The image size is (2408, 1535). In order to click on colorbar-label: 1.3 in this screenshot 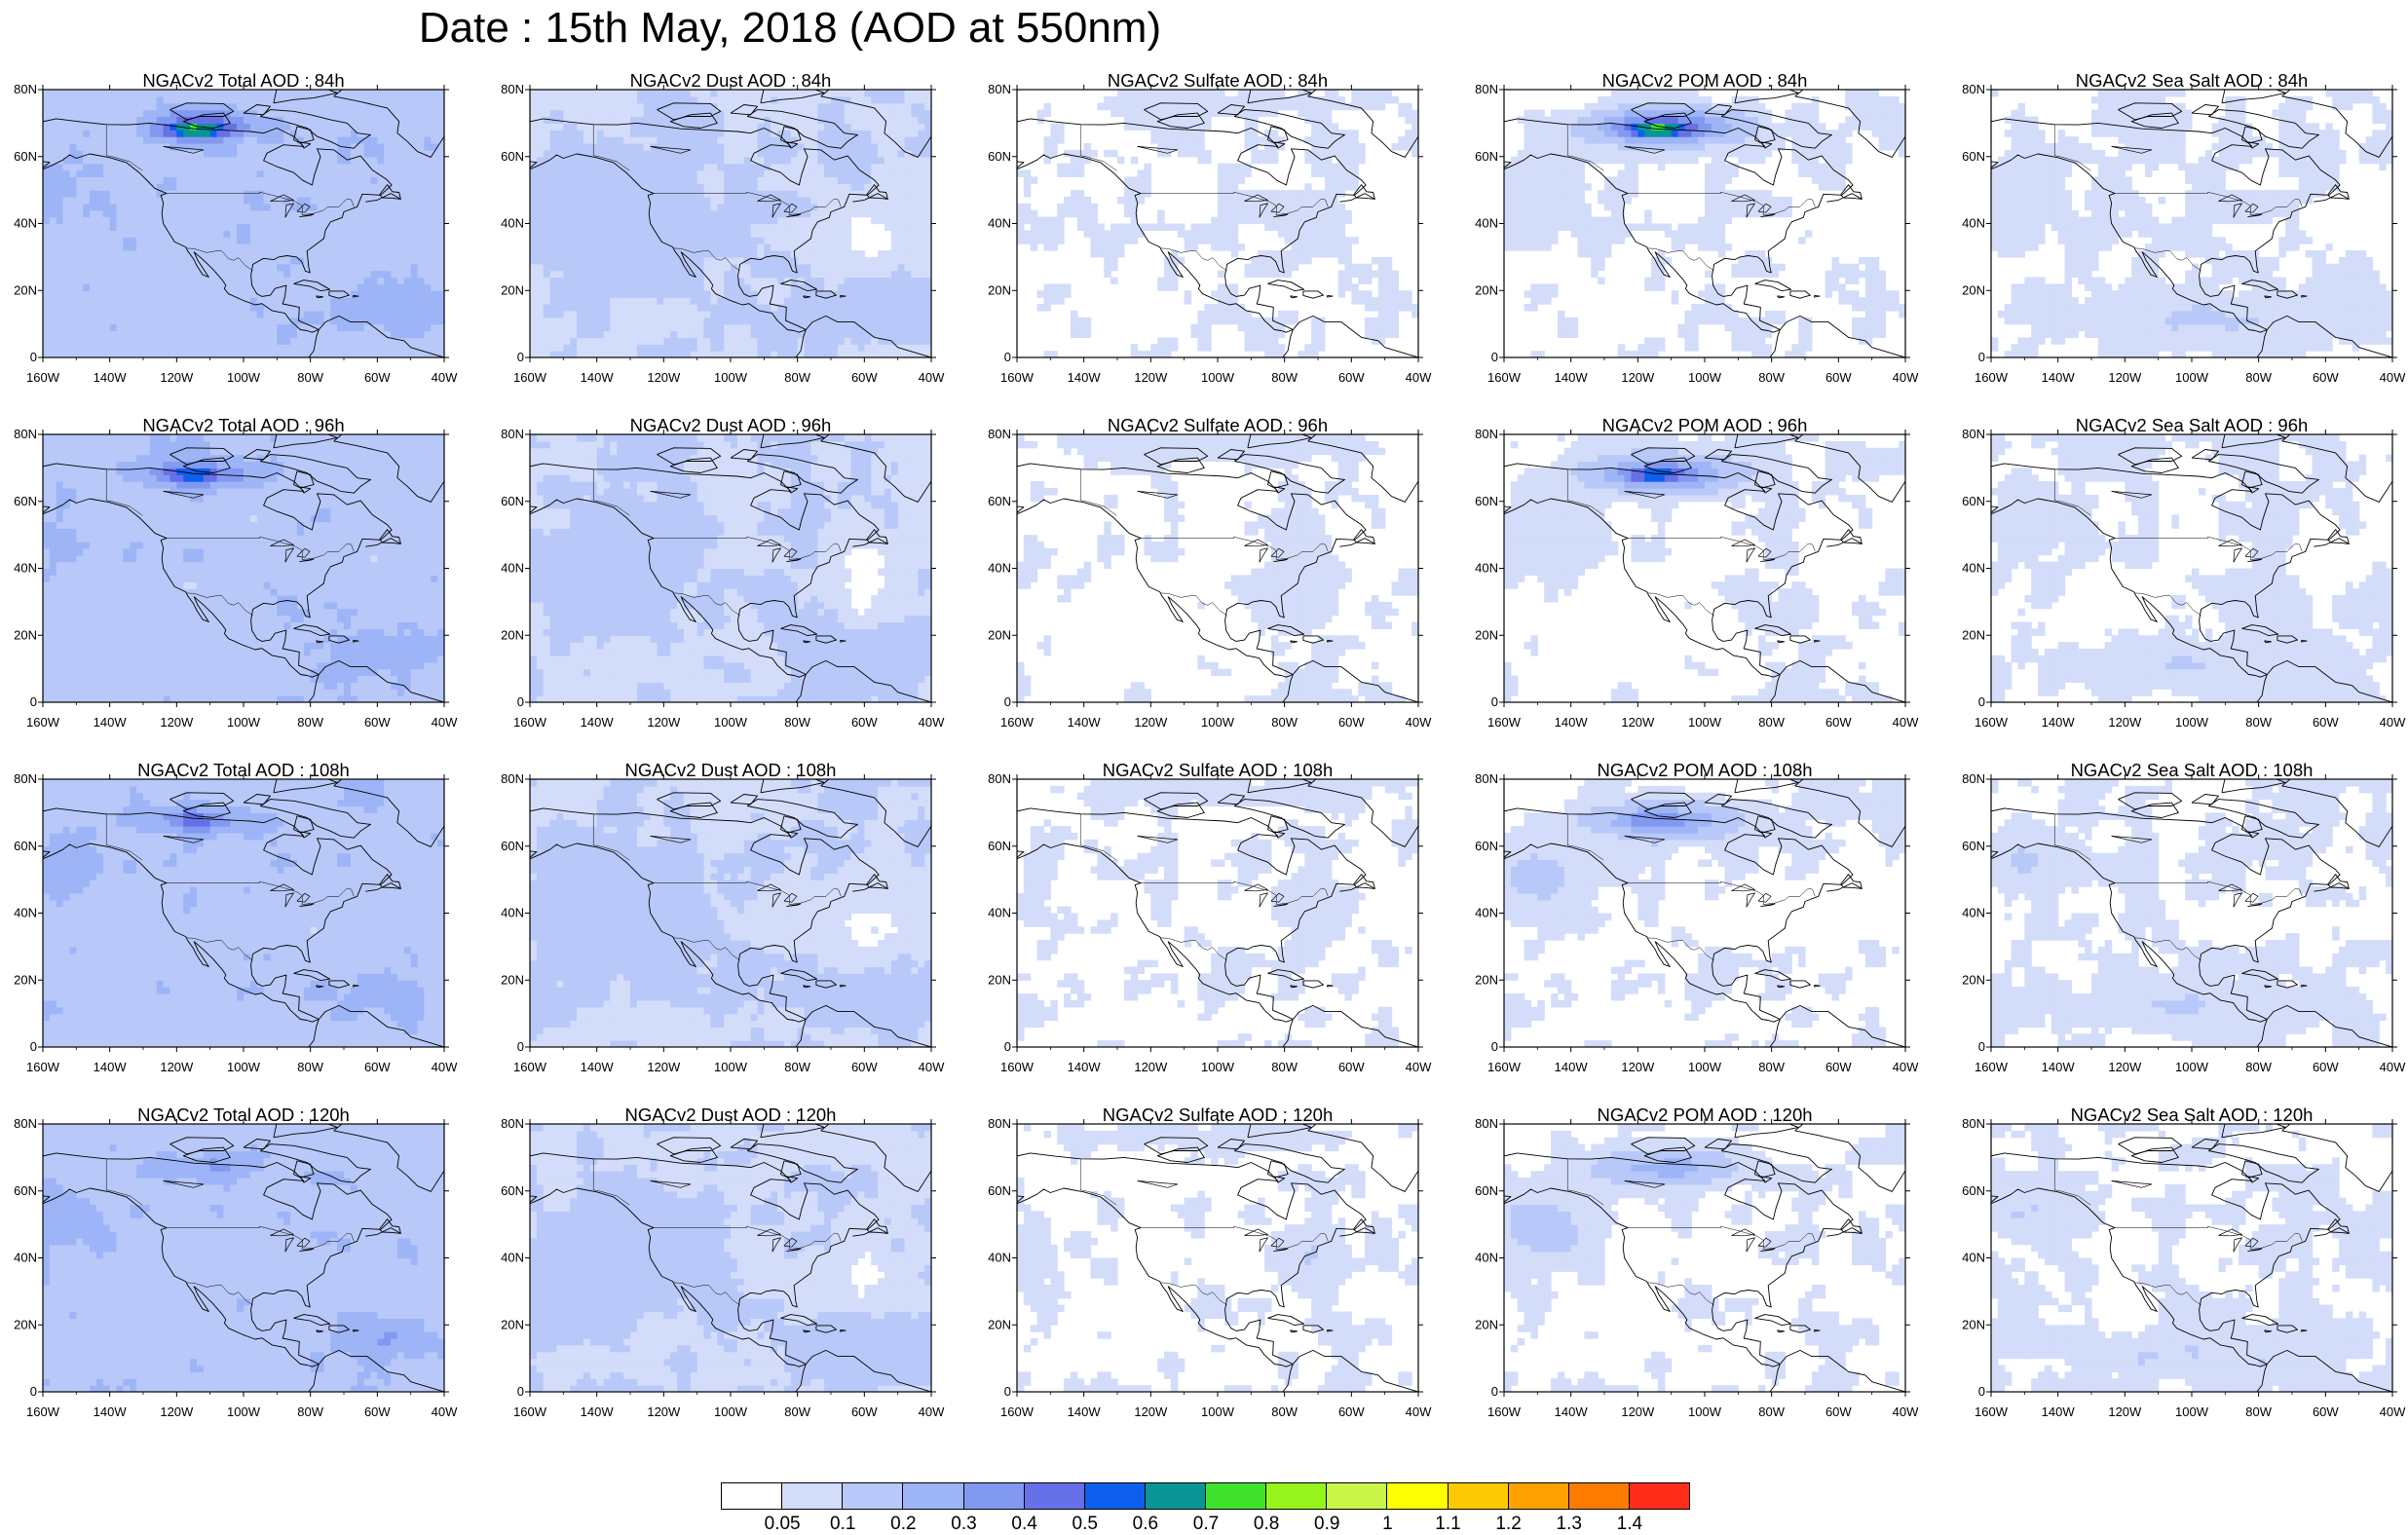, I will do `click(1569, 1524)`.